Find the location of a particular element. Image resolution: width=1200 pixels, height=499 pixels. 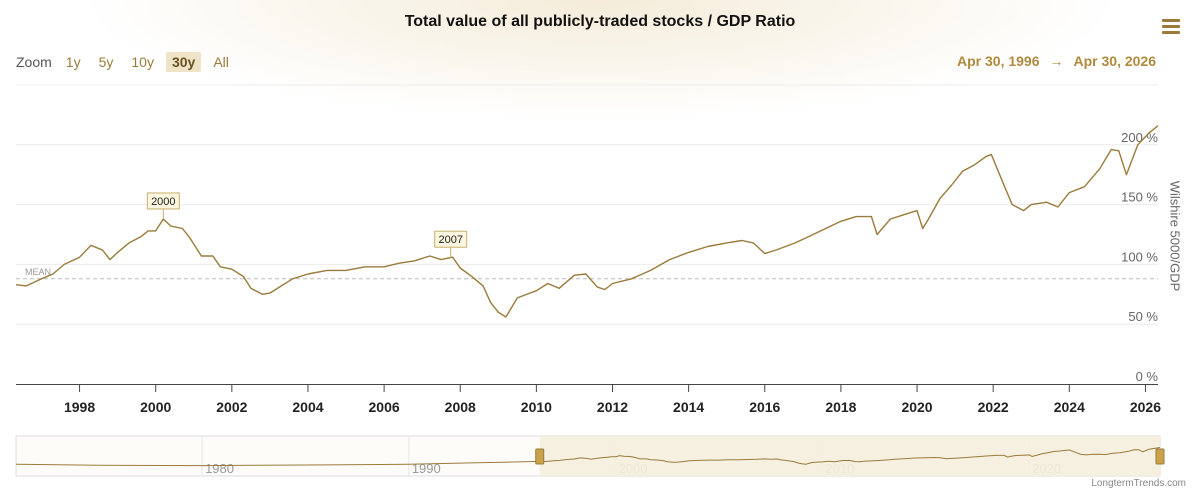

x-tick-label: 2024 is located at coordinates (1069, 407).